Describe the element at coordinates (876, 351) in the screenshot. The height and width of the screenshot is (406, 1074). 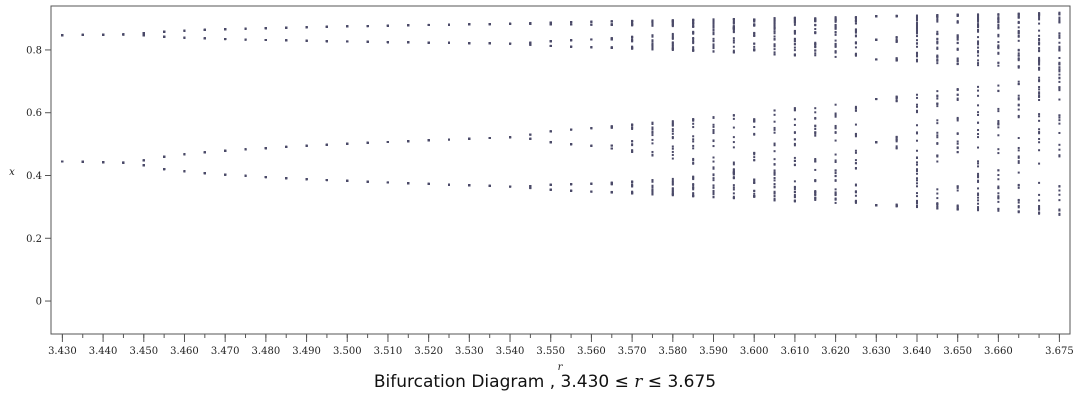
I see `x-tick-label: 3.630` at that location.